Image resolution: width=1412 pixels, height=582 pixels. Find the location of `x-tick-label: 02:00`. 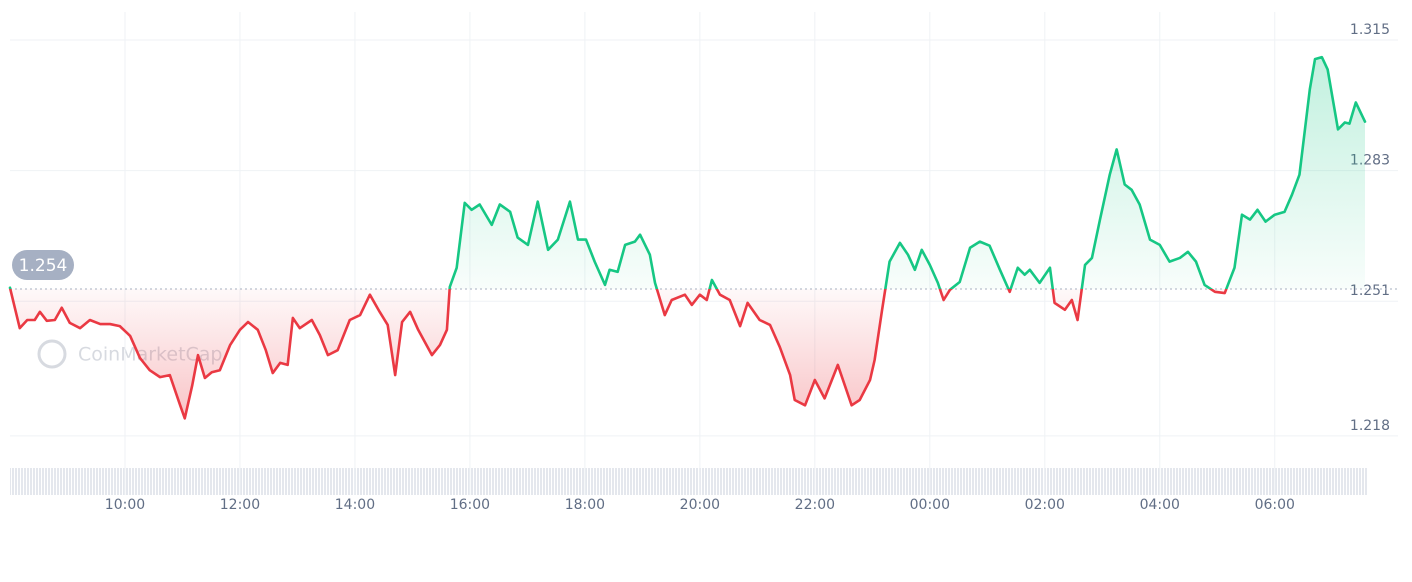

x-tick-label: 02:00 is located at coordinates (1045, 505).